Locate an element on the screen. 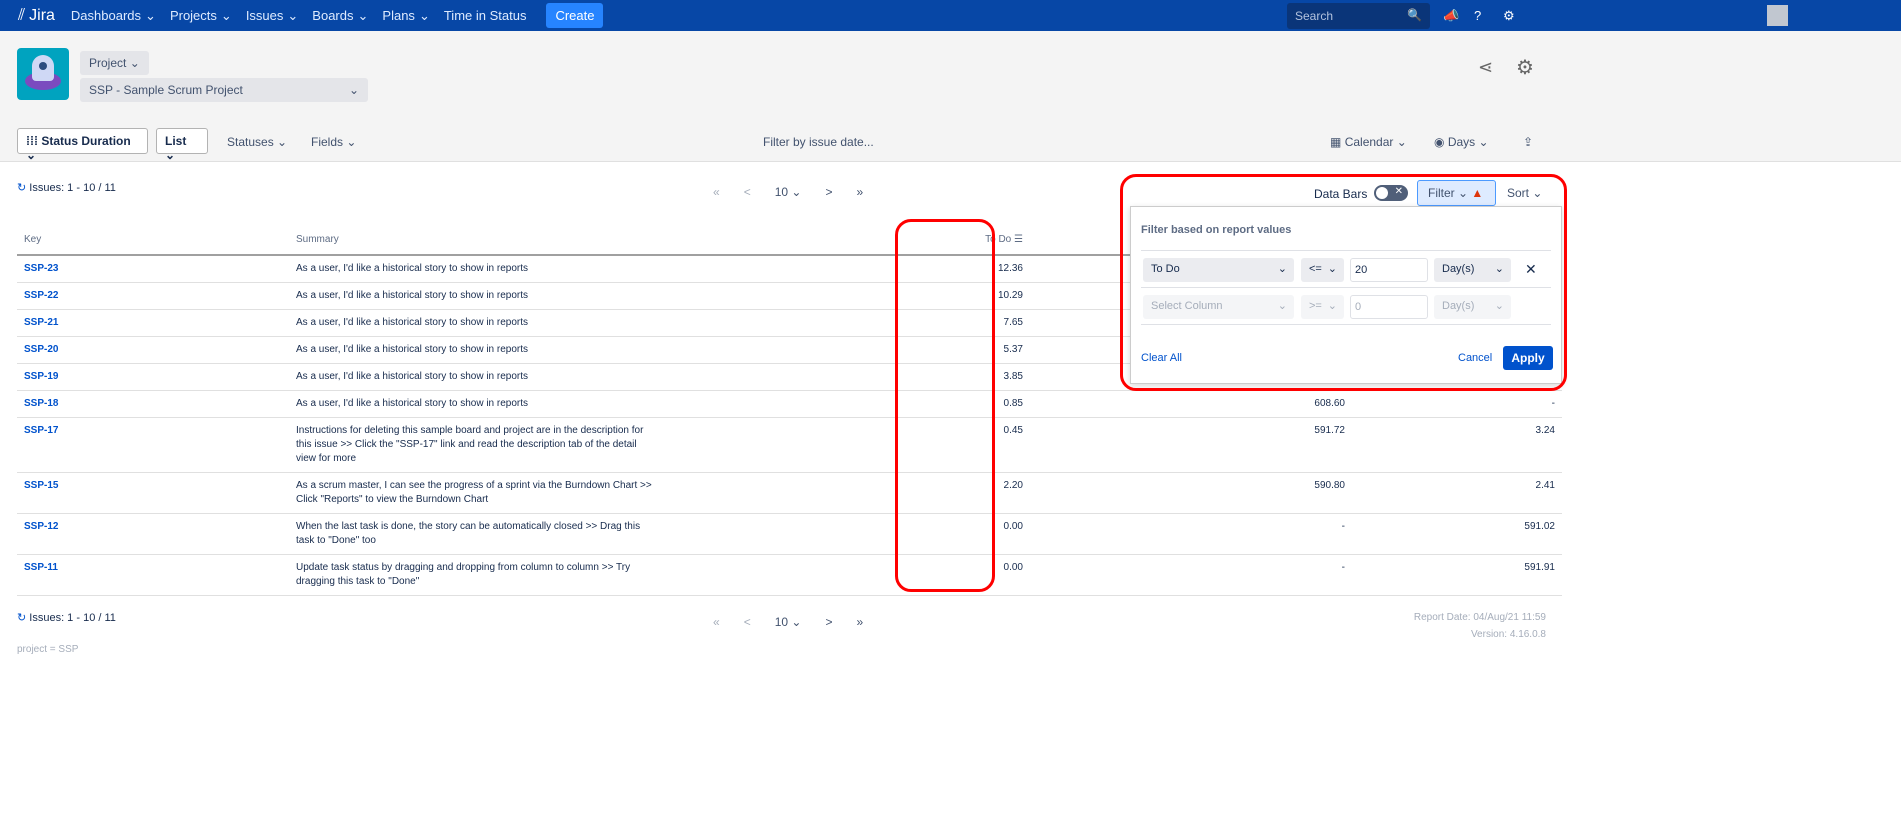 The image size is (1901, 817). issue-key-link: SSP-19 is located at coordinates (153, 377).